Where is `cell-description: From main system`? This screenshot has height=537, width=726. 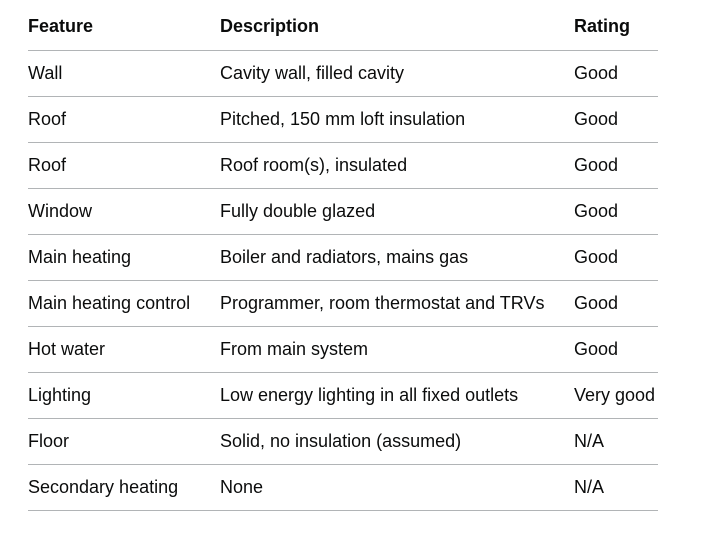 cell-description: From main system is located at coordinates (397, 349).